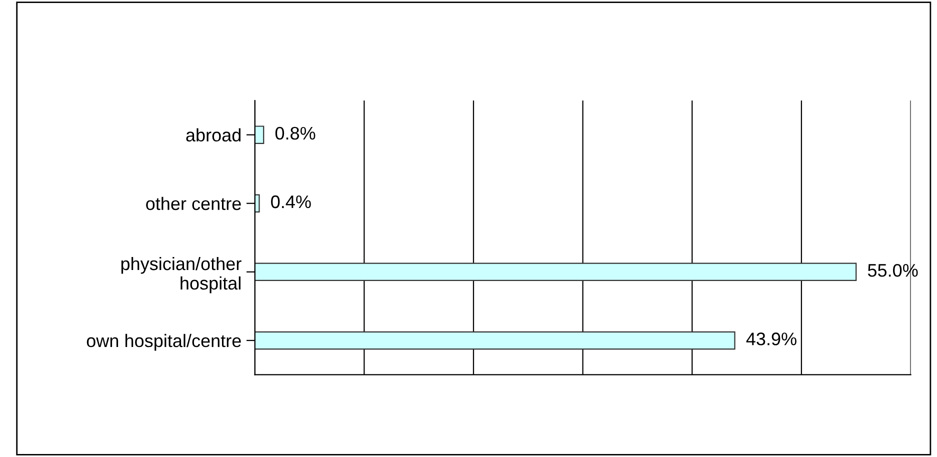 Image resolution: width=937 pixels, height=457 pixels. I want to click on y-tick-label: own hospital/centre, so click(163, 342).